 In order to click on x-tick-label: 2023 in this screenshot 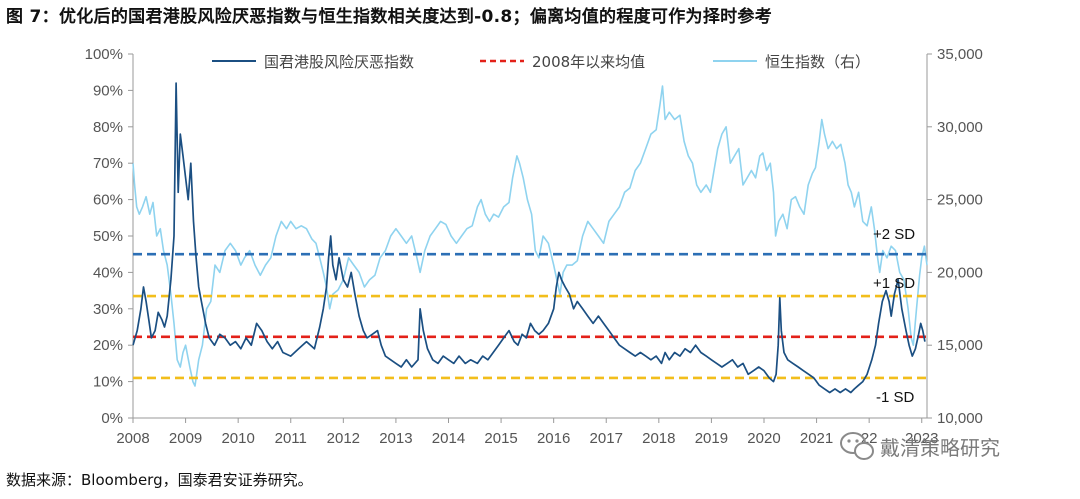, I will do `click(921, 438)`.